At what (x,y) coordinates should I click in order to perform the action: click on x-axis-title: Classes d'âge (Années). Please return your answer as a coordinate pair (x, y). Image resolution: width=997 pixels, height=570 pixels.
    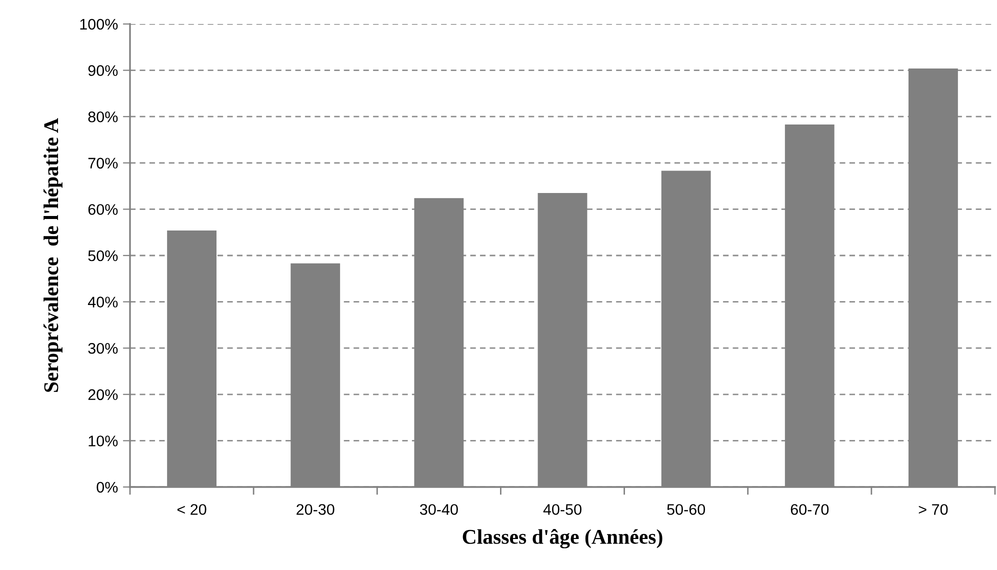
    Looking at the image, I should click on (562, 538).